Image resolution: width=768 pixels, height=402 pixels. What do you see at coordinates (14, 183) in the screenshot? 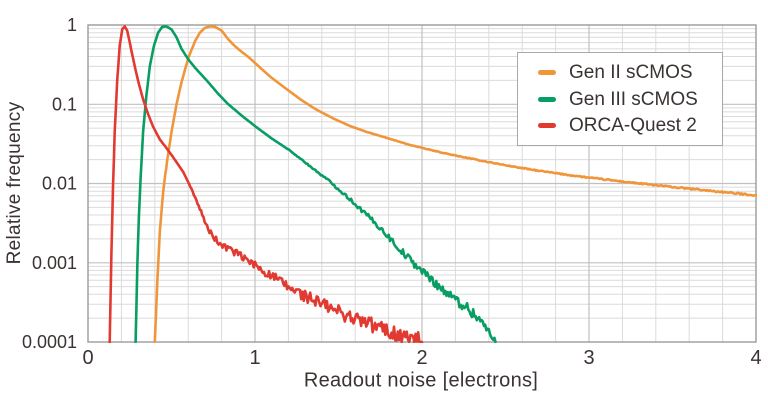
I see `y-axis-title: Relative frequency` at bounding box center [14, 183].